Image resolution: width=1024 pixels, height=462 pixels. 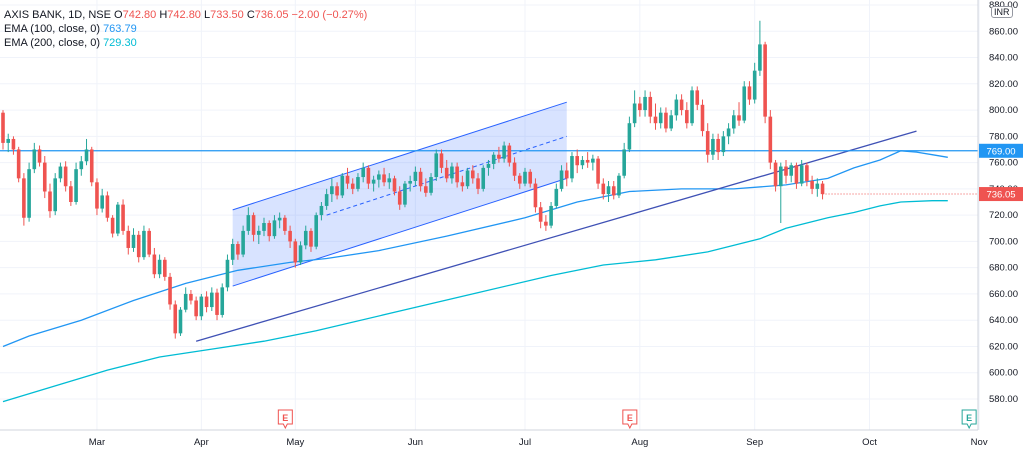 What do you see at coordinates (57, 15) in the screenshot?
I see `symbol-label: AXIS BANK, 1D, NSE` at bounding box center [57, 15].